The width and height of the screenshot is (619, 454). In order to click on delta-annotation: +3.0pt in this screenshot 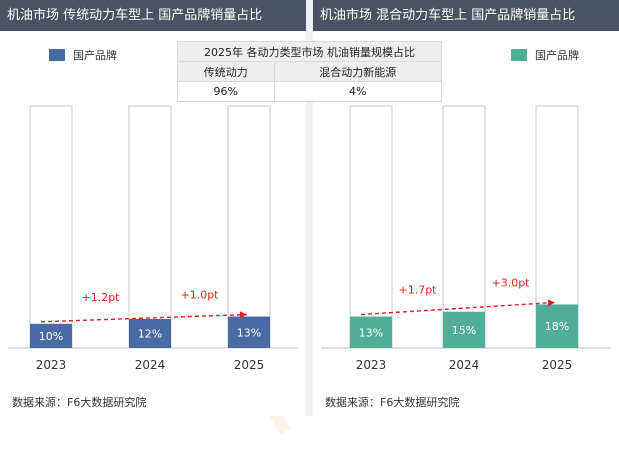, I will do `click(510, 282)`.